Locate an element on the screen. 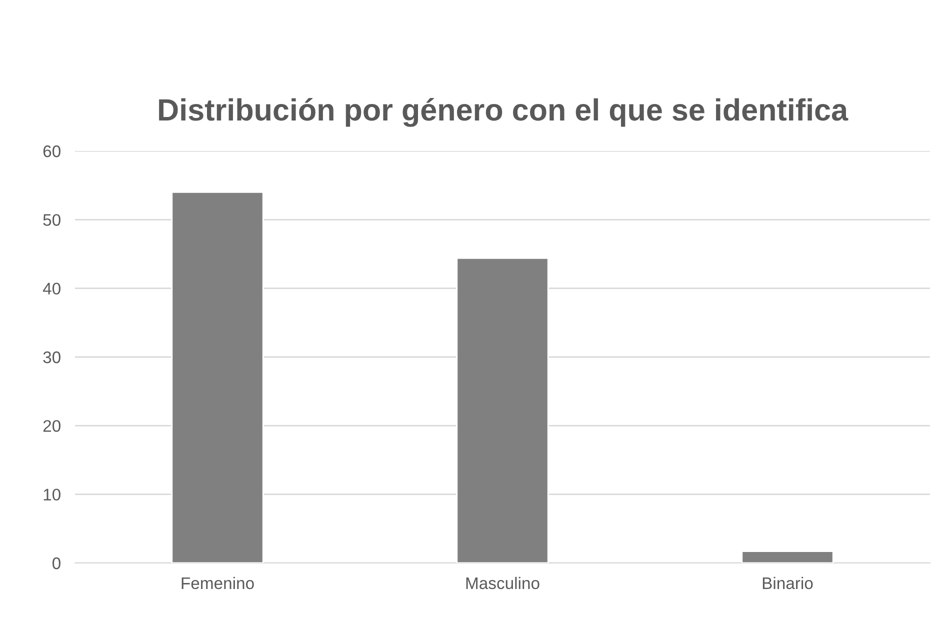 Image resolution: width=944 pixels, height=617 pixels. chart-title: Distribución por género con el que se identifica is located at coordinates (503, 112).